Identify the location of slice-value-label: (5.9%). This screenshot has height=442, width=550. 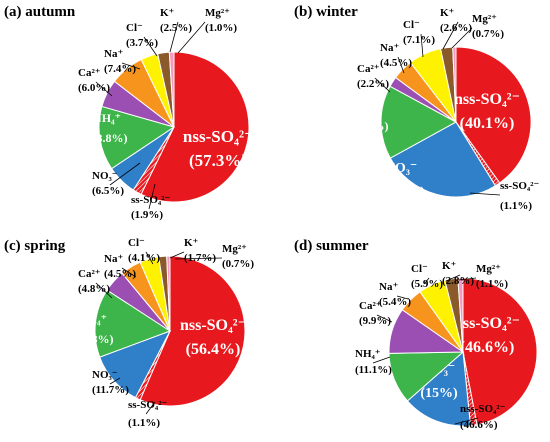
(427, 284).